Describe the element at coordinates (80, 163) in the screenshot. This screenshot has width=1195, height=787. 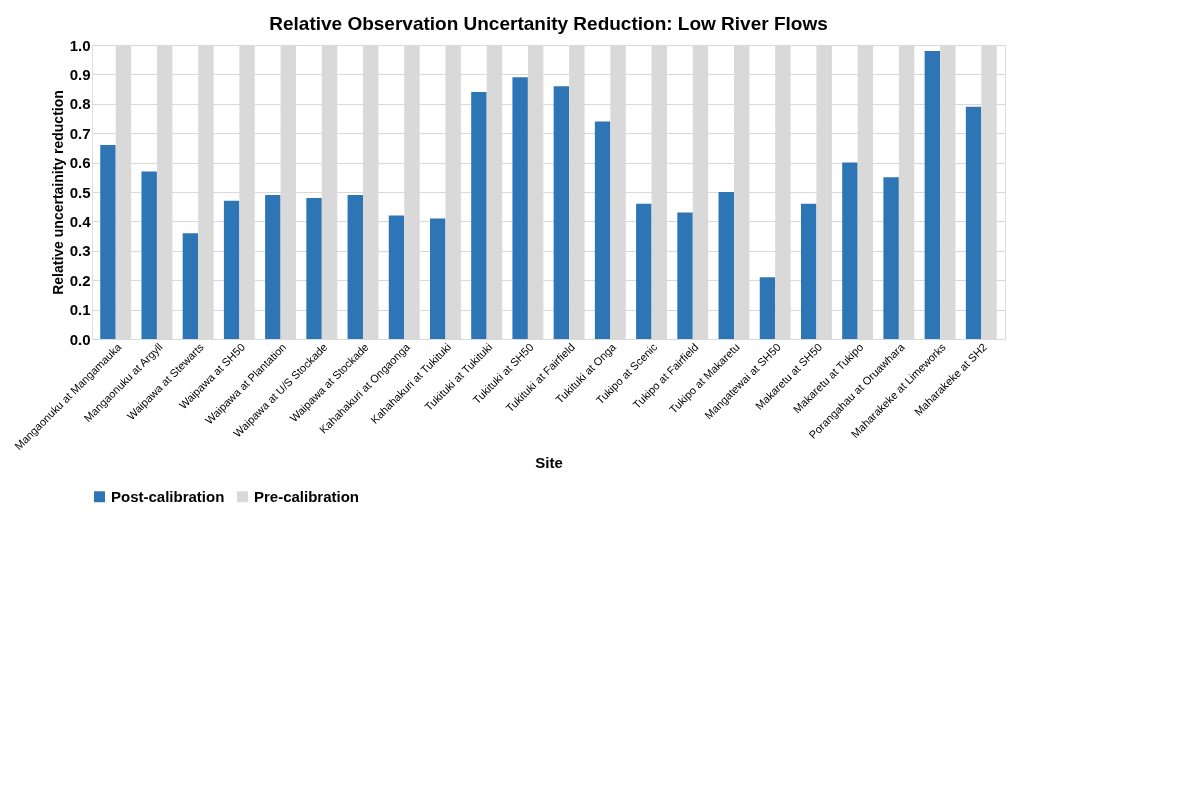
I see `y-tick-label: 0.6` at that location.